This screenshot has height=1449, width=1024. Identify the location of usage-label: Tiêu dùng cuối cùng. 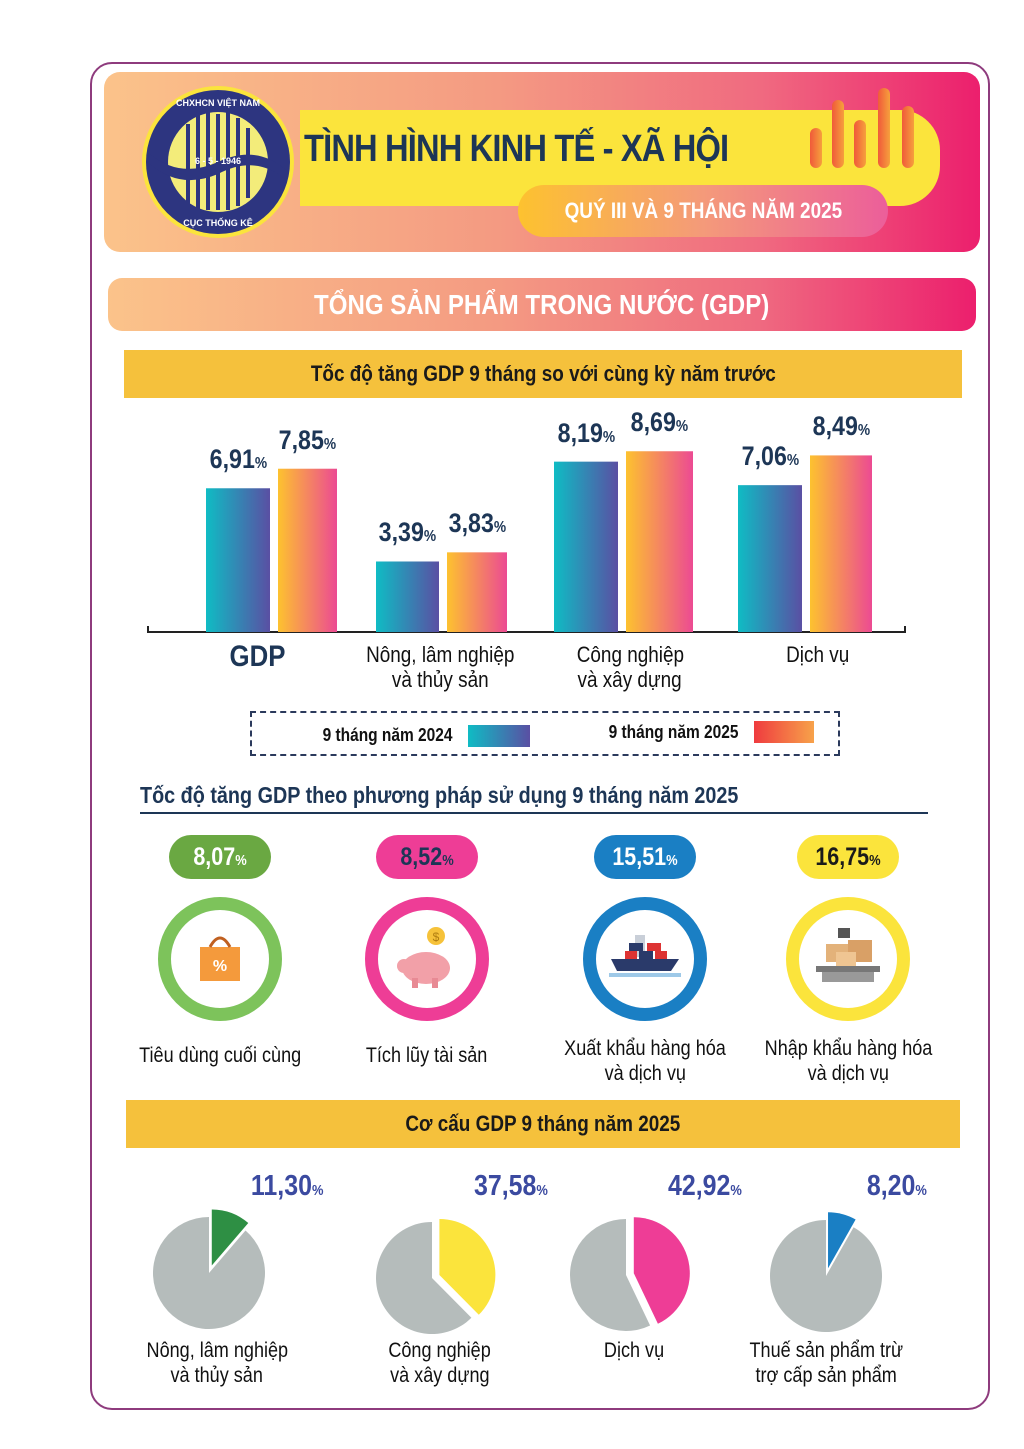
(219, 1055).